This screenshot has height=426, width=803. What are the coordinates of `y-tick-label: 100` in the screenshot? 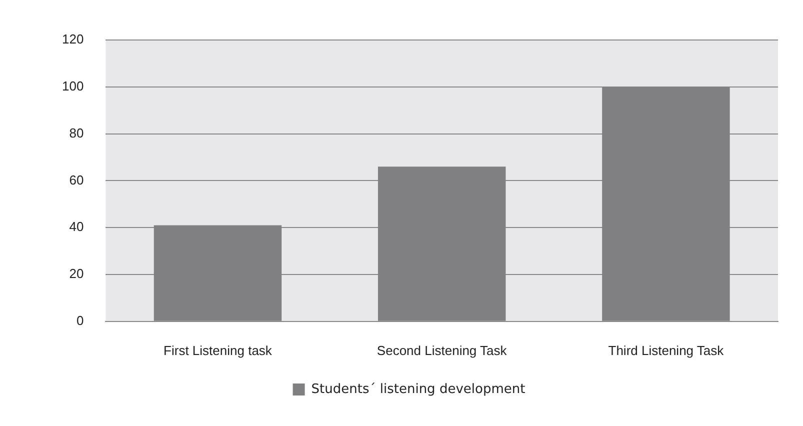 It's located at (73, 86).